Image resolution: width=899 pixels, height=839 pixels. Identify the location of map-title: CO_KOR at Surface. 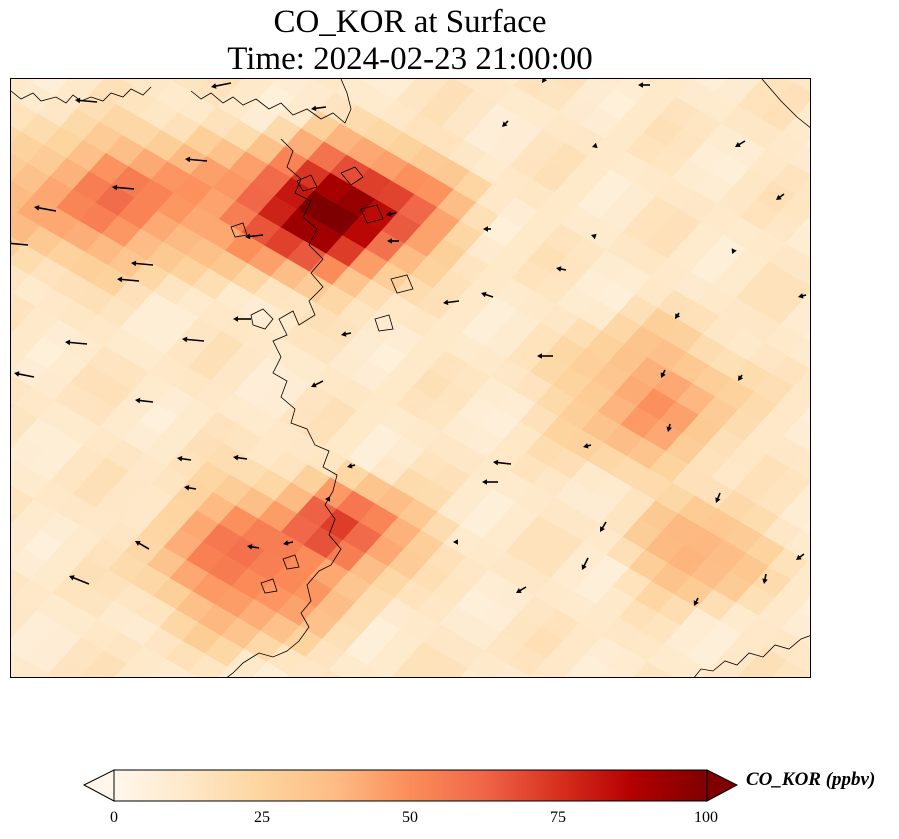
(410, 22).